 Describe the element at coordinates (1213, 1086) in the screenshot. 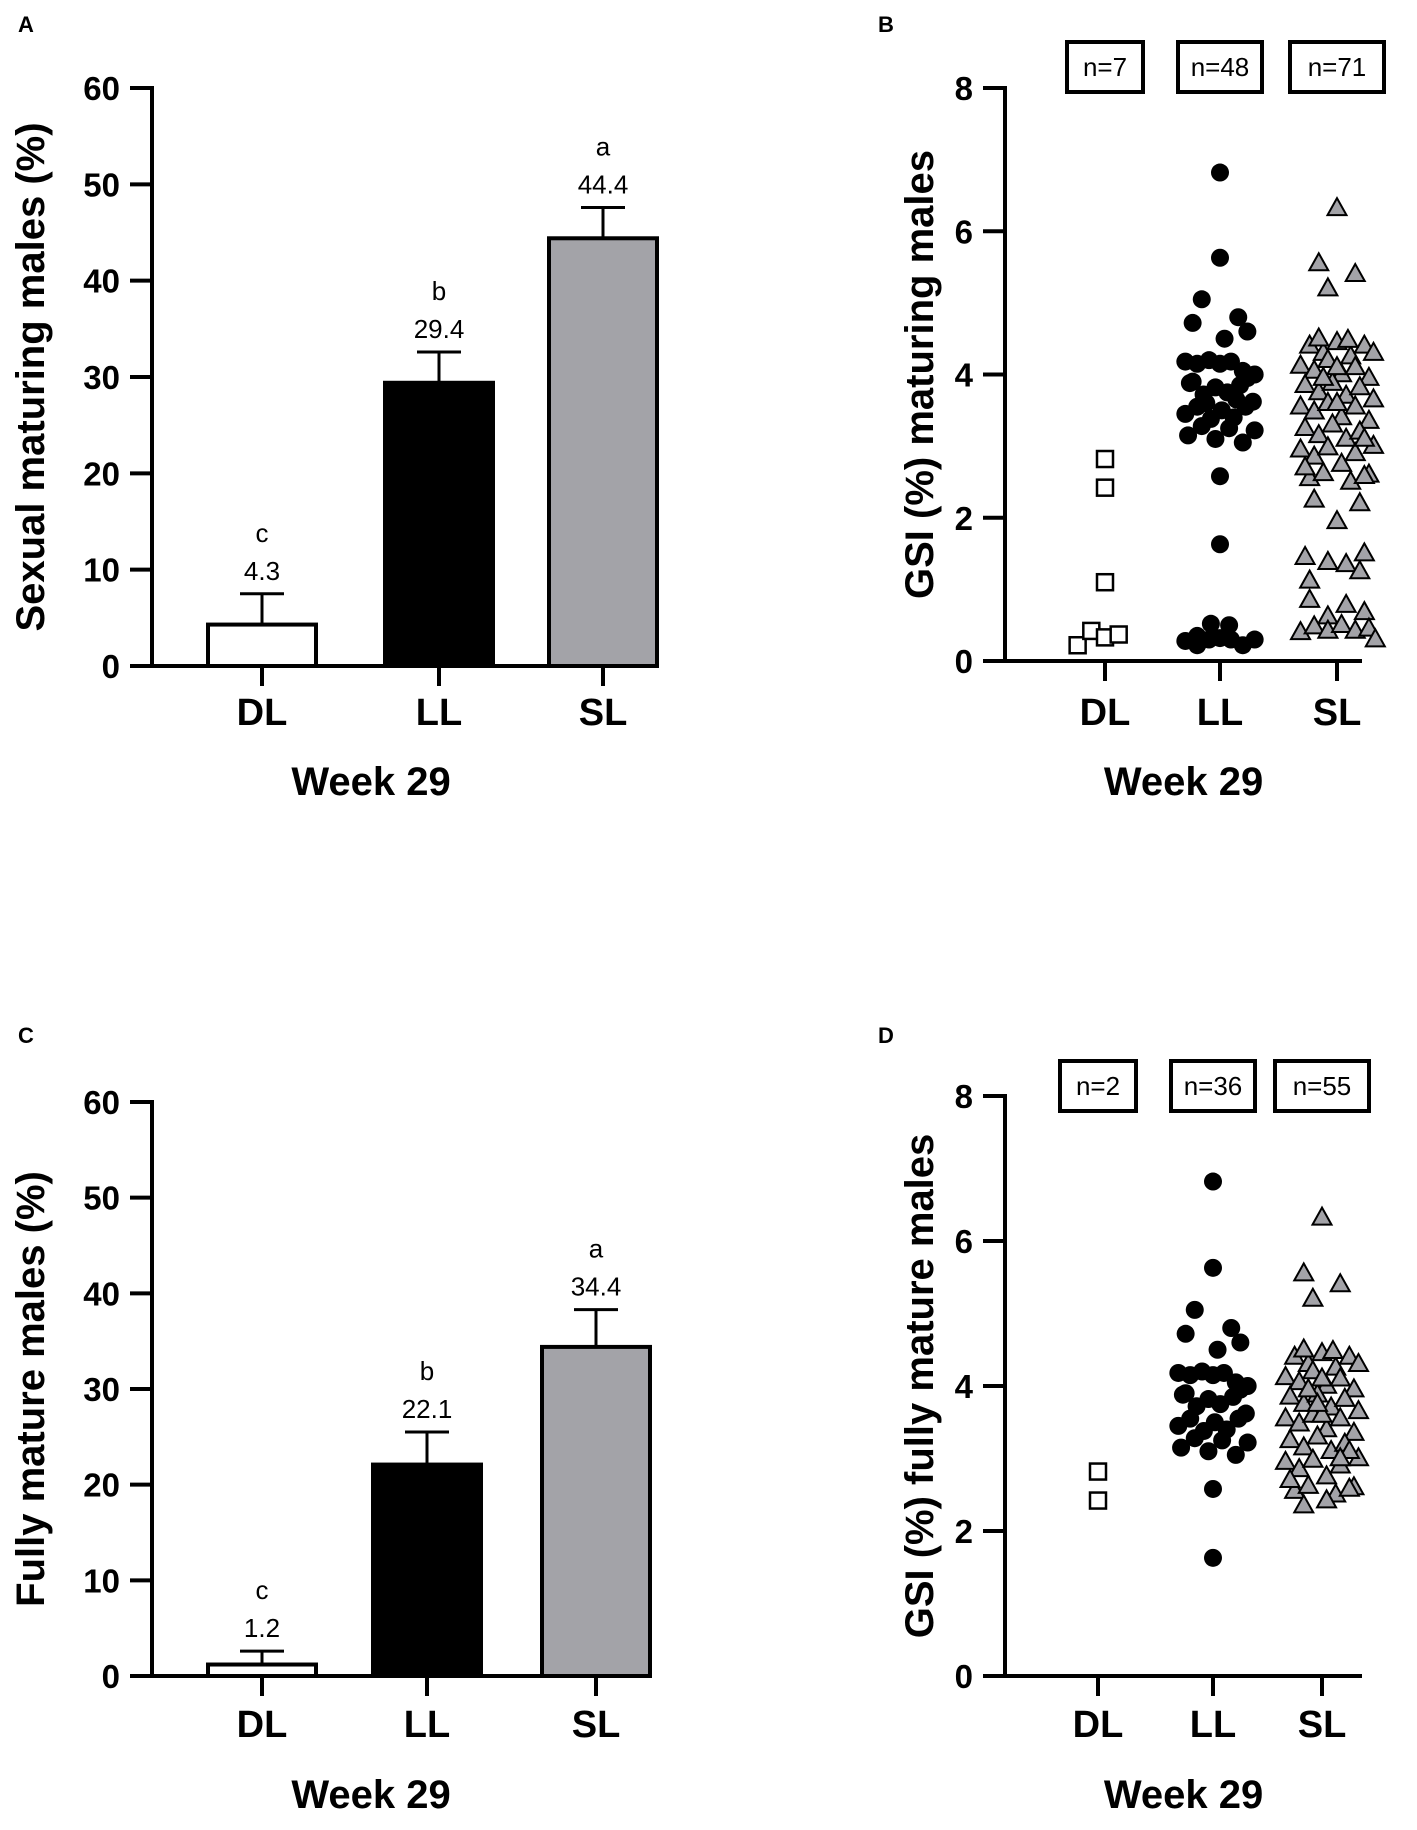

I see `n-label-ll: n=36` at that location.